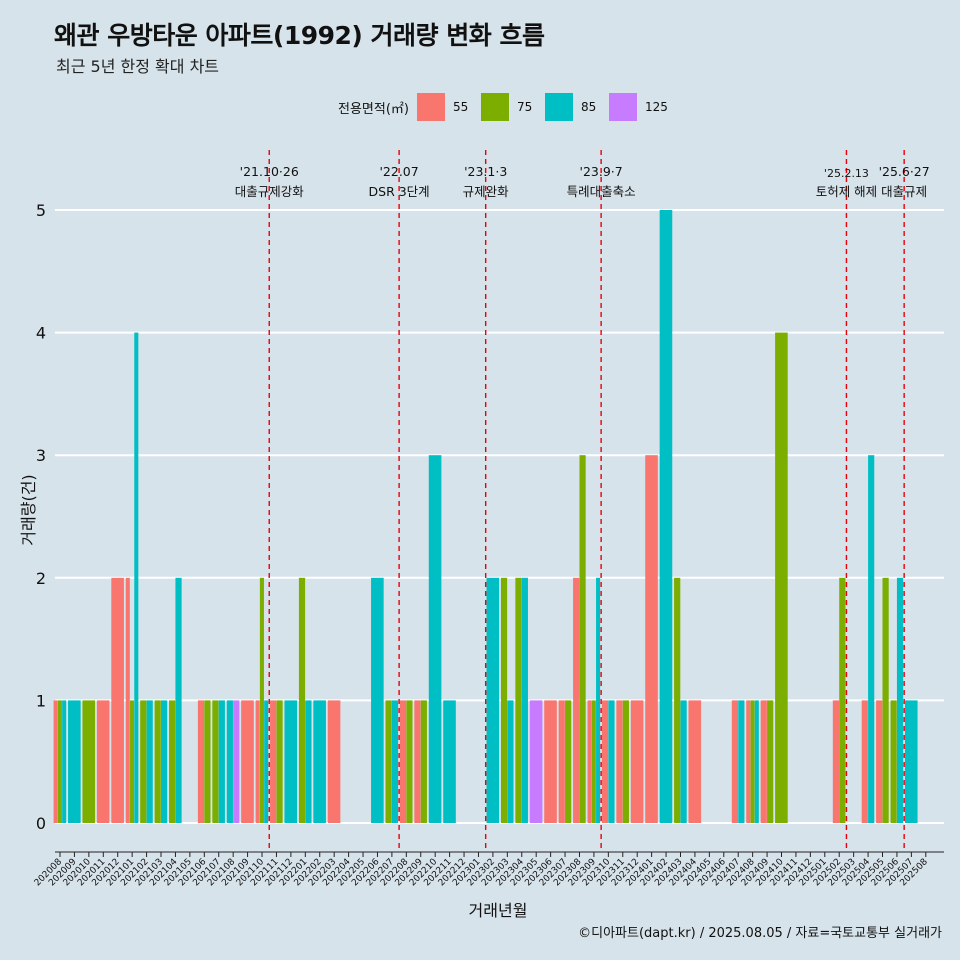 The height and width of the screenshot is (960, 960). I want to click on event-date-0: '21.10·26, so click(269, 171).